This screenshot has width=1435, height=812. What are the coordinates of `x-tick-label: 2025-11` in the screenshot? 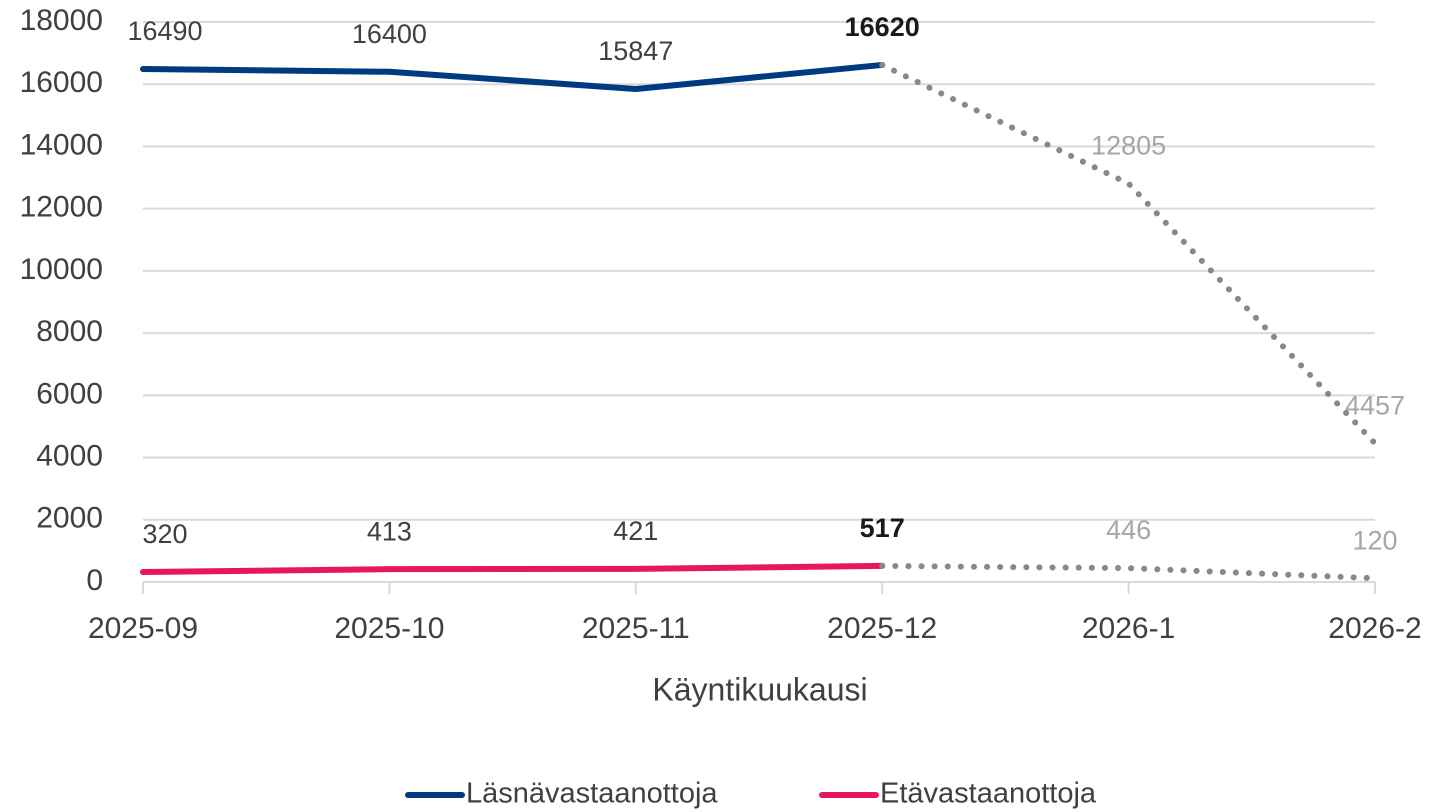 It's located at (636, 628).